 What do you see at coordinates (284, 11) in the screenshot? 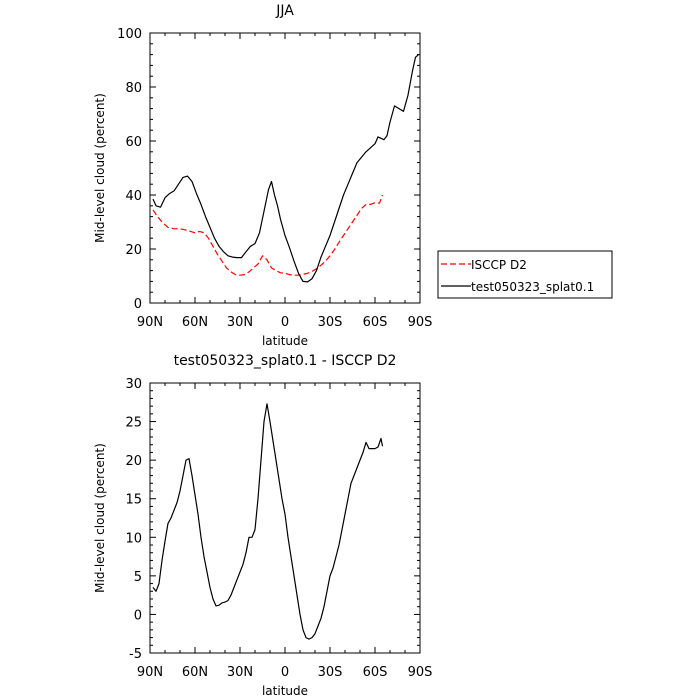
I see `chart-title: JJA` at bounding box center [284, 11].